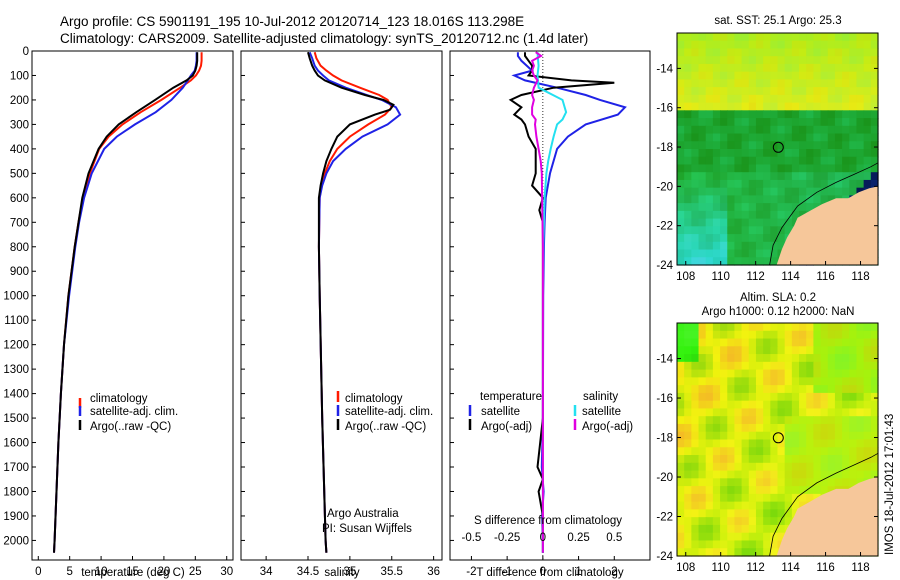 The height and width of the screenshot is (580, 900). What do you see at coordinates (134, 412) in the screenshot?
I see `temperature-legend-satellite: satellite-adj. clim.` at bounding box center [134, 412].